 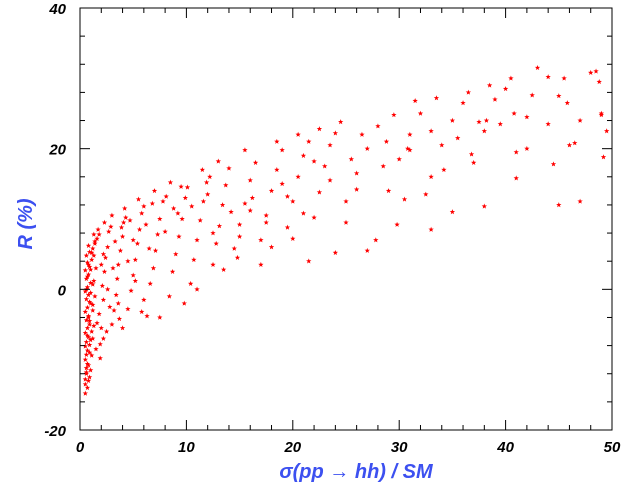 What do you see at coordinates (399, 447) in the screenshot?
I see `x-tick-label: 30` at bounding box center [399, 447].